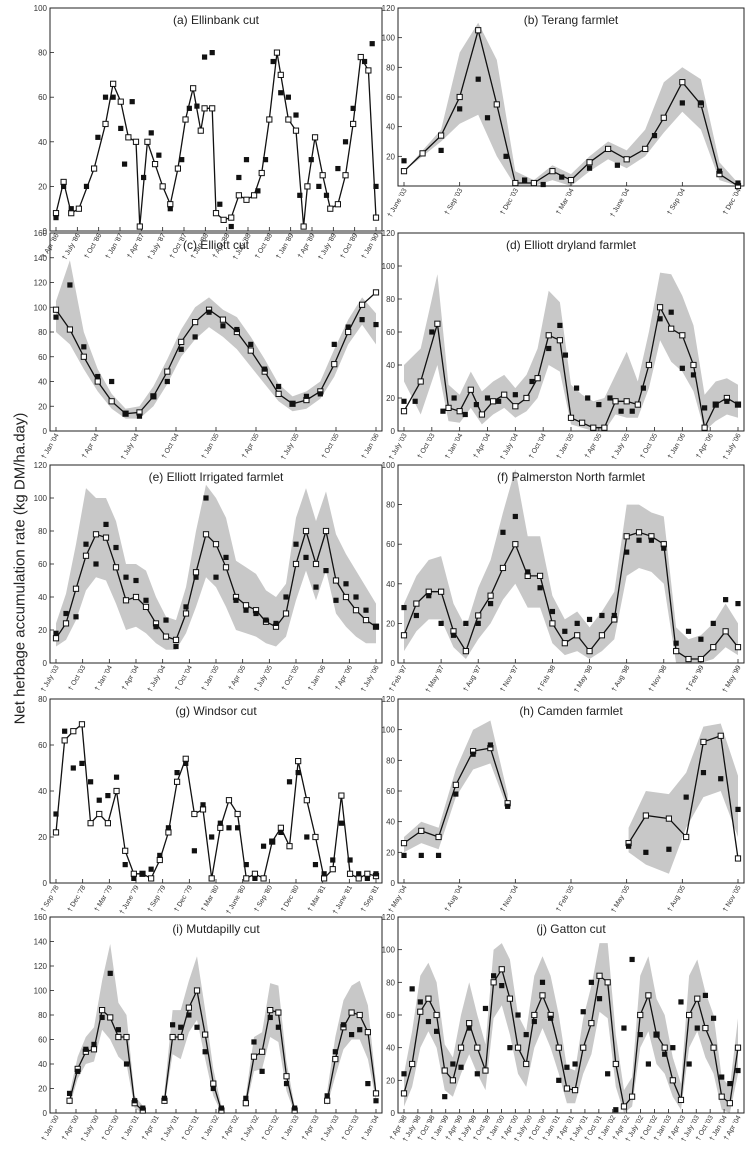 The image size is (750, 1153). What do you see at coordinates (216, 119) in the screenshot?
I see `panel-frame` at bounding box center [216, 119].